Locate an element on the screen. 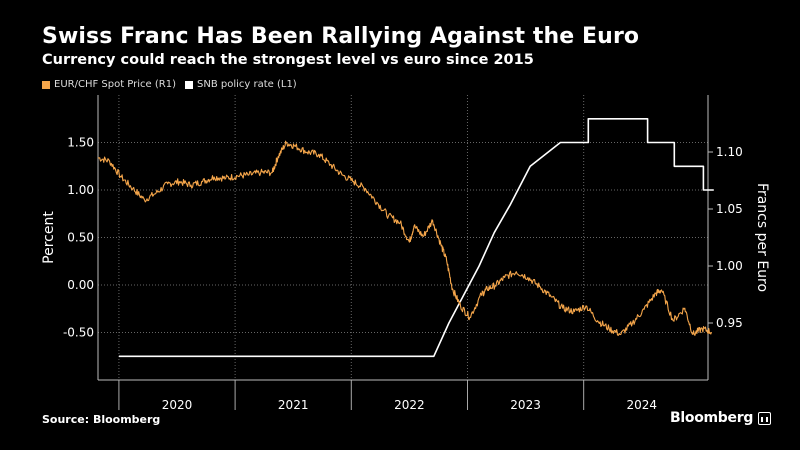 This screenshot has height=450, width=800. left-axis-title: Percent is located at coordinates (49, 237).